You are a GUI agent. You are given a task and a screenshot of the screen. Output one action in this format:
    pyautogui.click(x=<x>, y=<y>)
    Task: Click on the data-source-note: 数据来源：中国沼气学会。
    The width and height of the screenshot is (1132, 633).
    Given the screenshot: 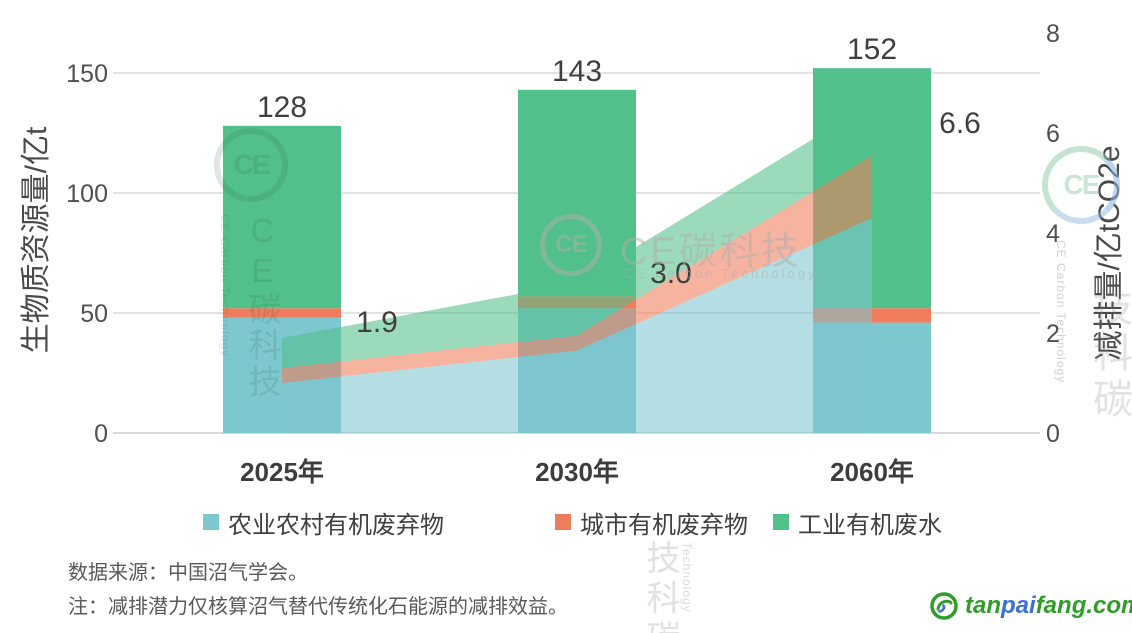 What is the action you would take?
    pyautogui.click(x=188, y=573)
    